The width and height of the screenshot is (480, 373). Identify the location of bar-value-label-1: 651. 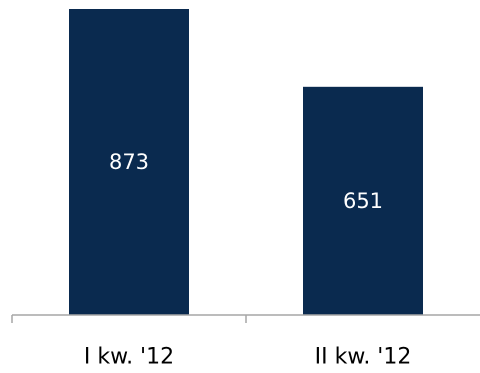
(363, 201).